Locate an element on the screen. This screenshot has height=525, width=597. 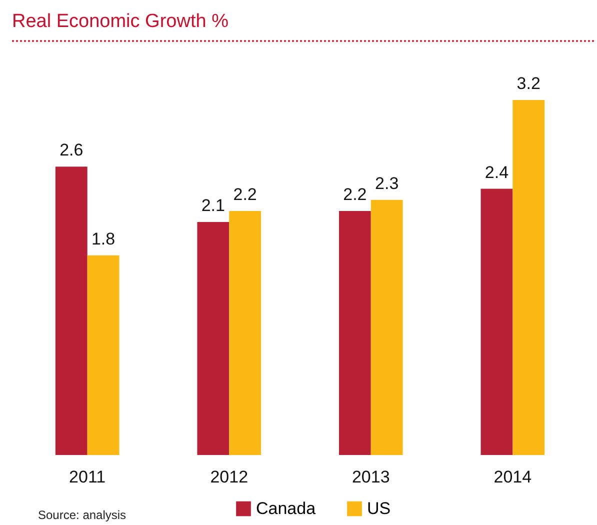
chart-title: Real Economic Growth % is located at coordinates (120, 21).